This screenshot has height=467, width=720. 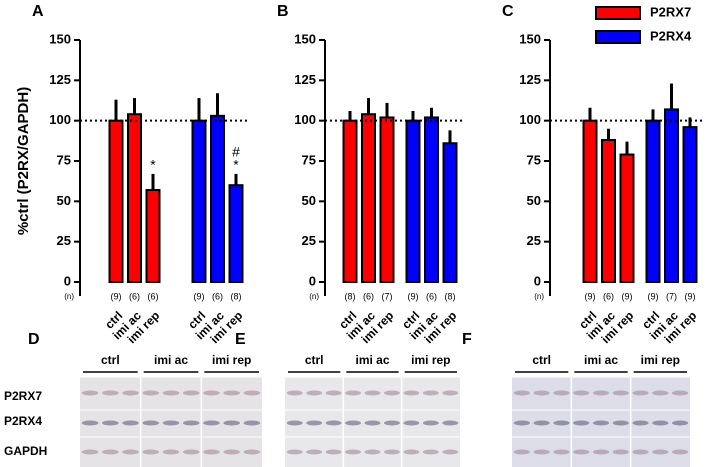 I want to click on panel-label: F, so click(x=467, y=339).